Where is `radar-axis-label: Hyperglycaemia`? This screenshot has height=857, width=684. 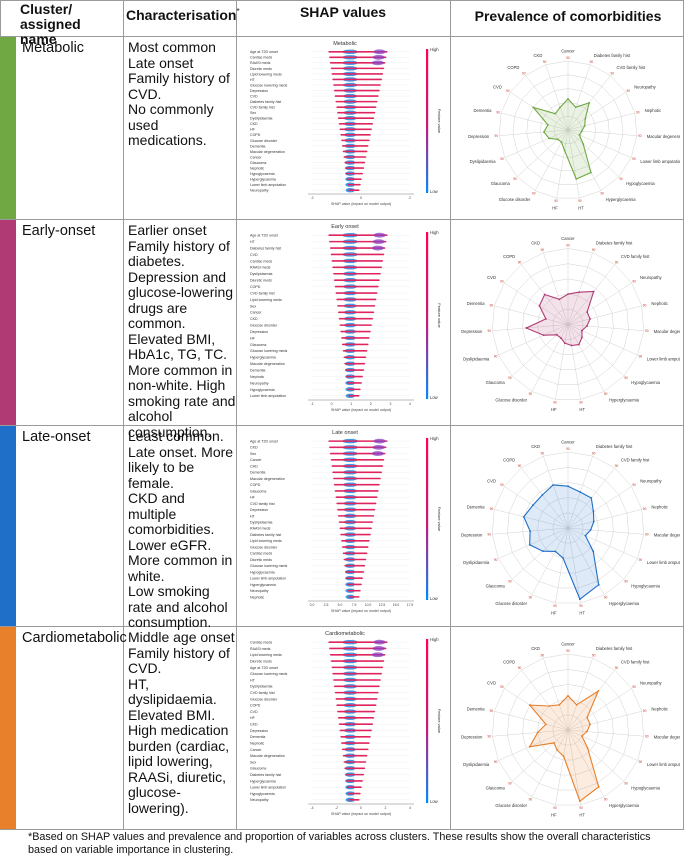 radar-axis-label: Hyperglycaemia is located at coordinates (621, 199).